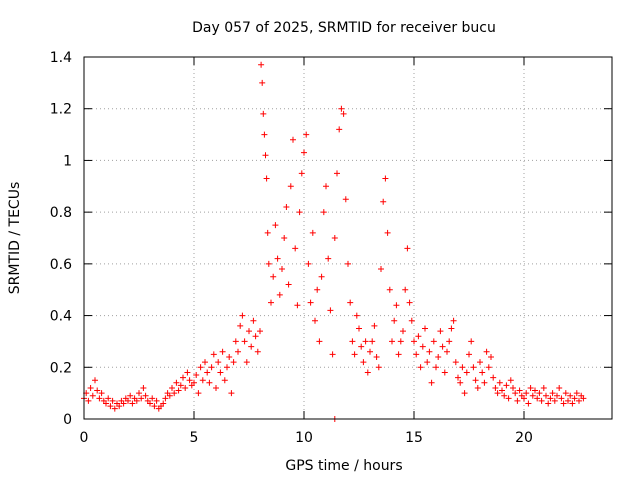  What do you see at coordinates (67, 420) in the screenshot?
I see `y-tick-label: 0` at bounding box center [67, 420].